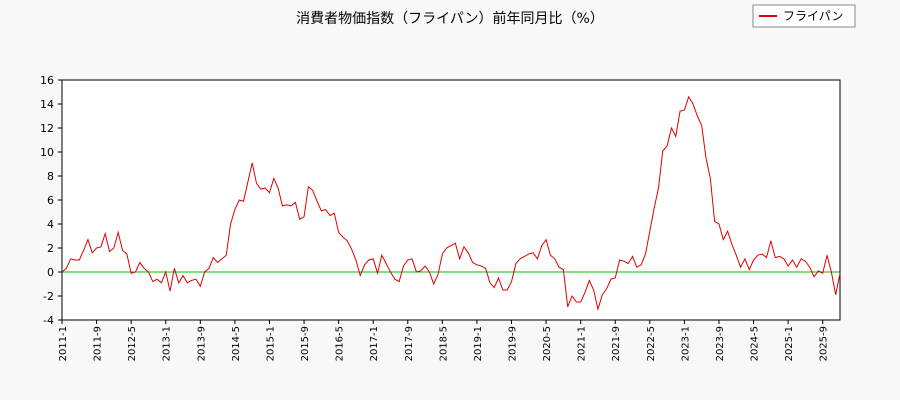 The width and height of the screenshot is (900, 400). What do you see at coordinates (478, 343) in the screenshot?
I see `x-tick-label: 2019-1` at bounding box center [478, 343].